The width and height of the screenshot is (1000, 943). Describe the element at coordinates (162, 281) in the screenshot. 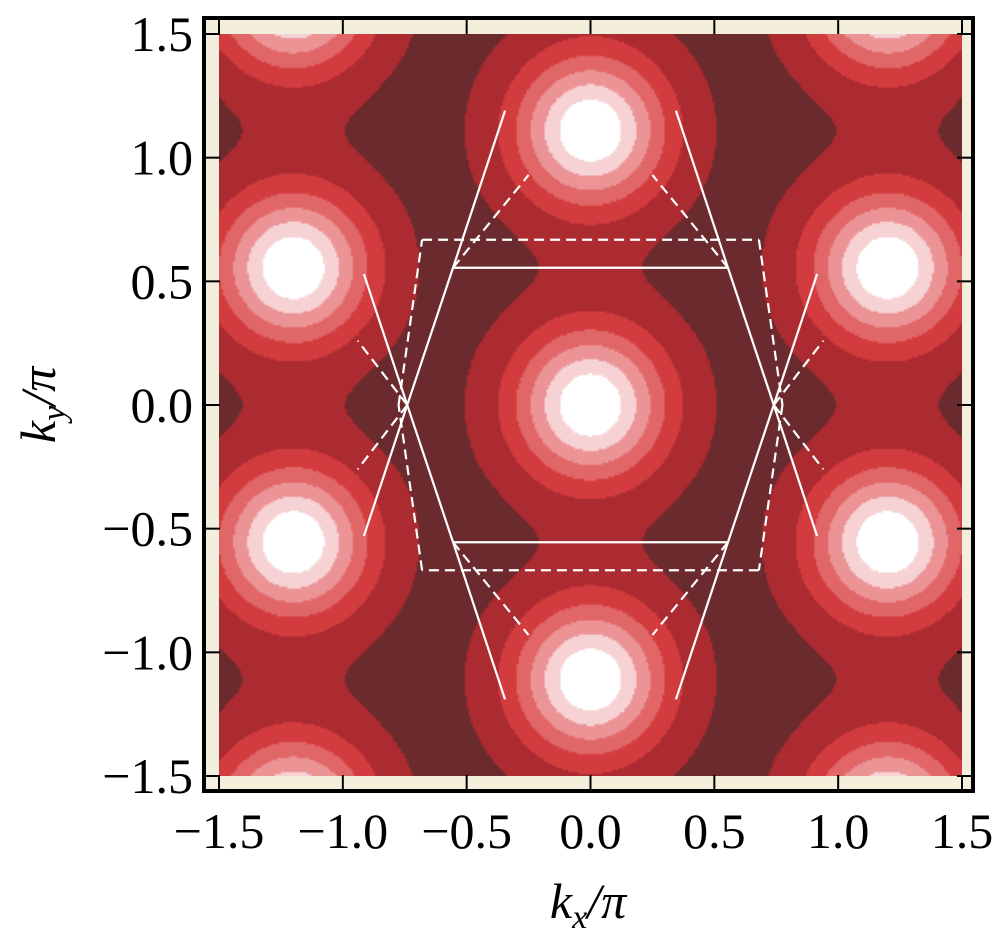

I see `y-tick-label: 0.5` at that location.